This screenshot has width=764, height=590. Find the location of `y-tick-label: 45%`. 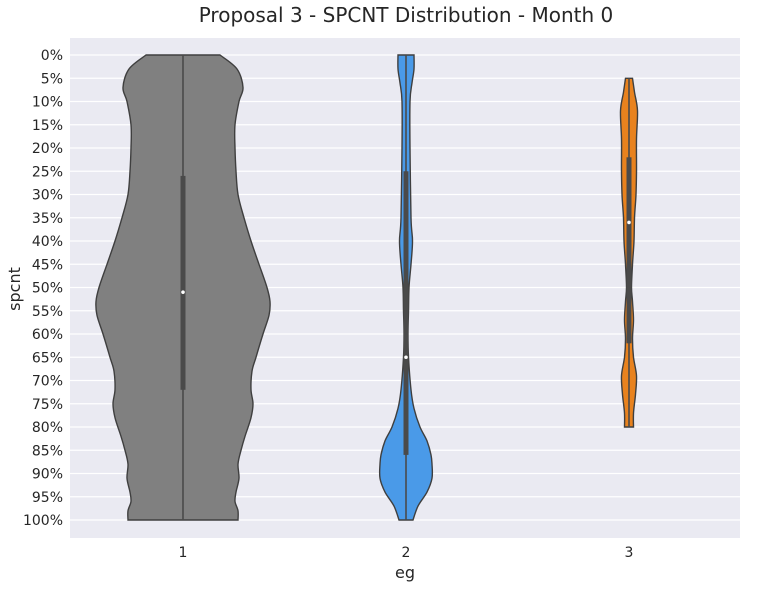

y-tick-label: 45% is located at coordinates (47, 265).